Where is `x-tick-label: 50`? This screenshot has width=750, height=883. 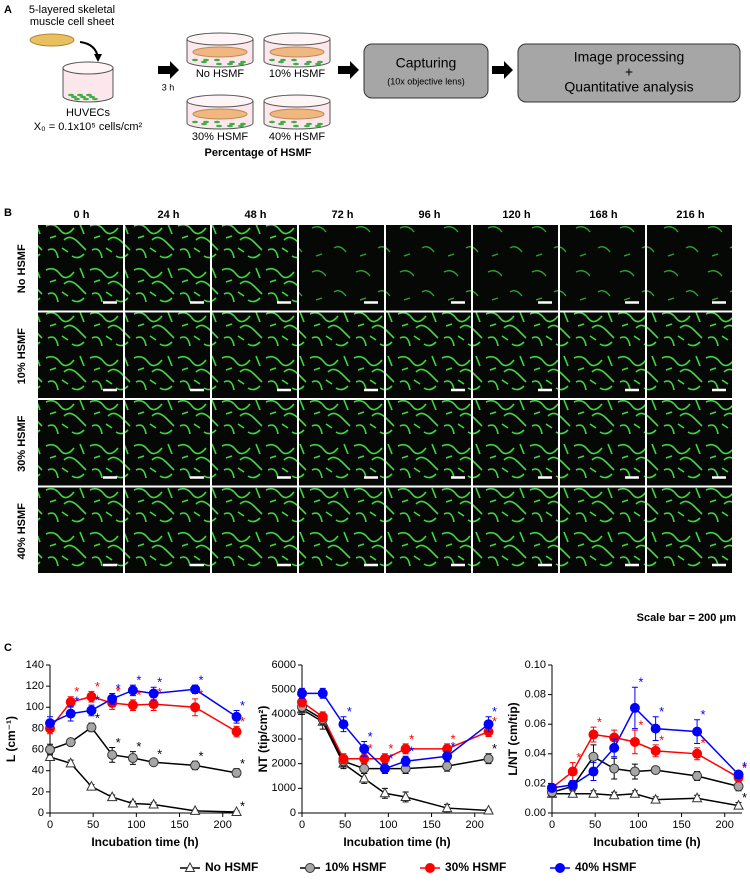
x-tick-label: 50 is located at coordinates (345, 825).